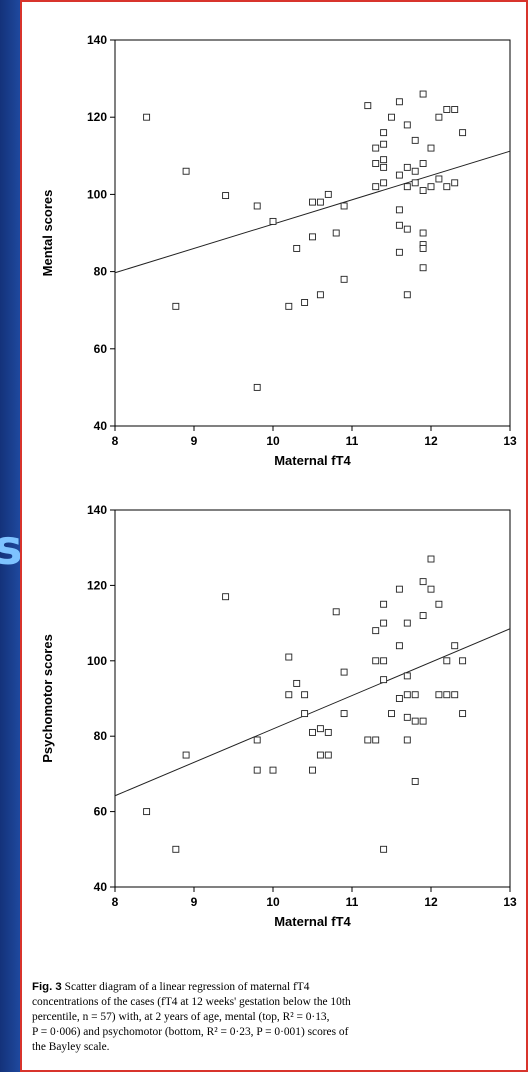 Image resolution: width=528 pixels, height=1072 pixels. I want to click on chart-0-regression-line, so click(312, 212).